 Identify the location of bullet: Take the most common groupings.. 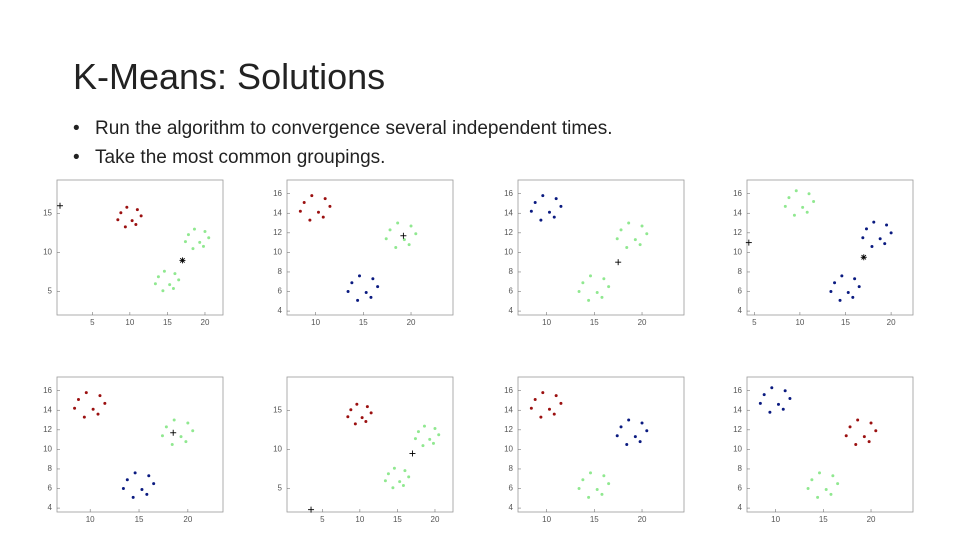
(343, 157).